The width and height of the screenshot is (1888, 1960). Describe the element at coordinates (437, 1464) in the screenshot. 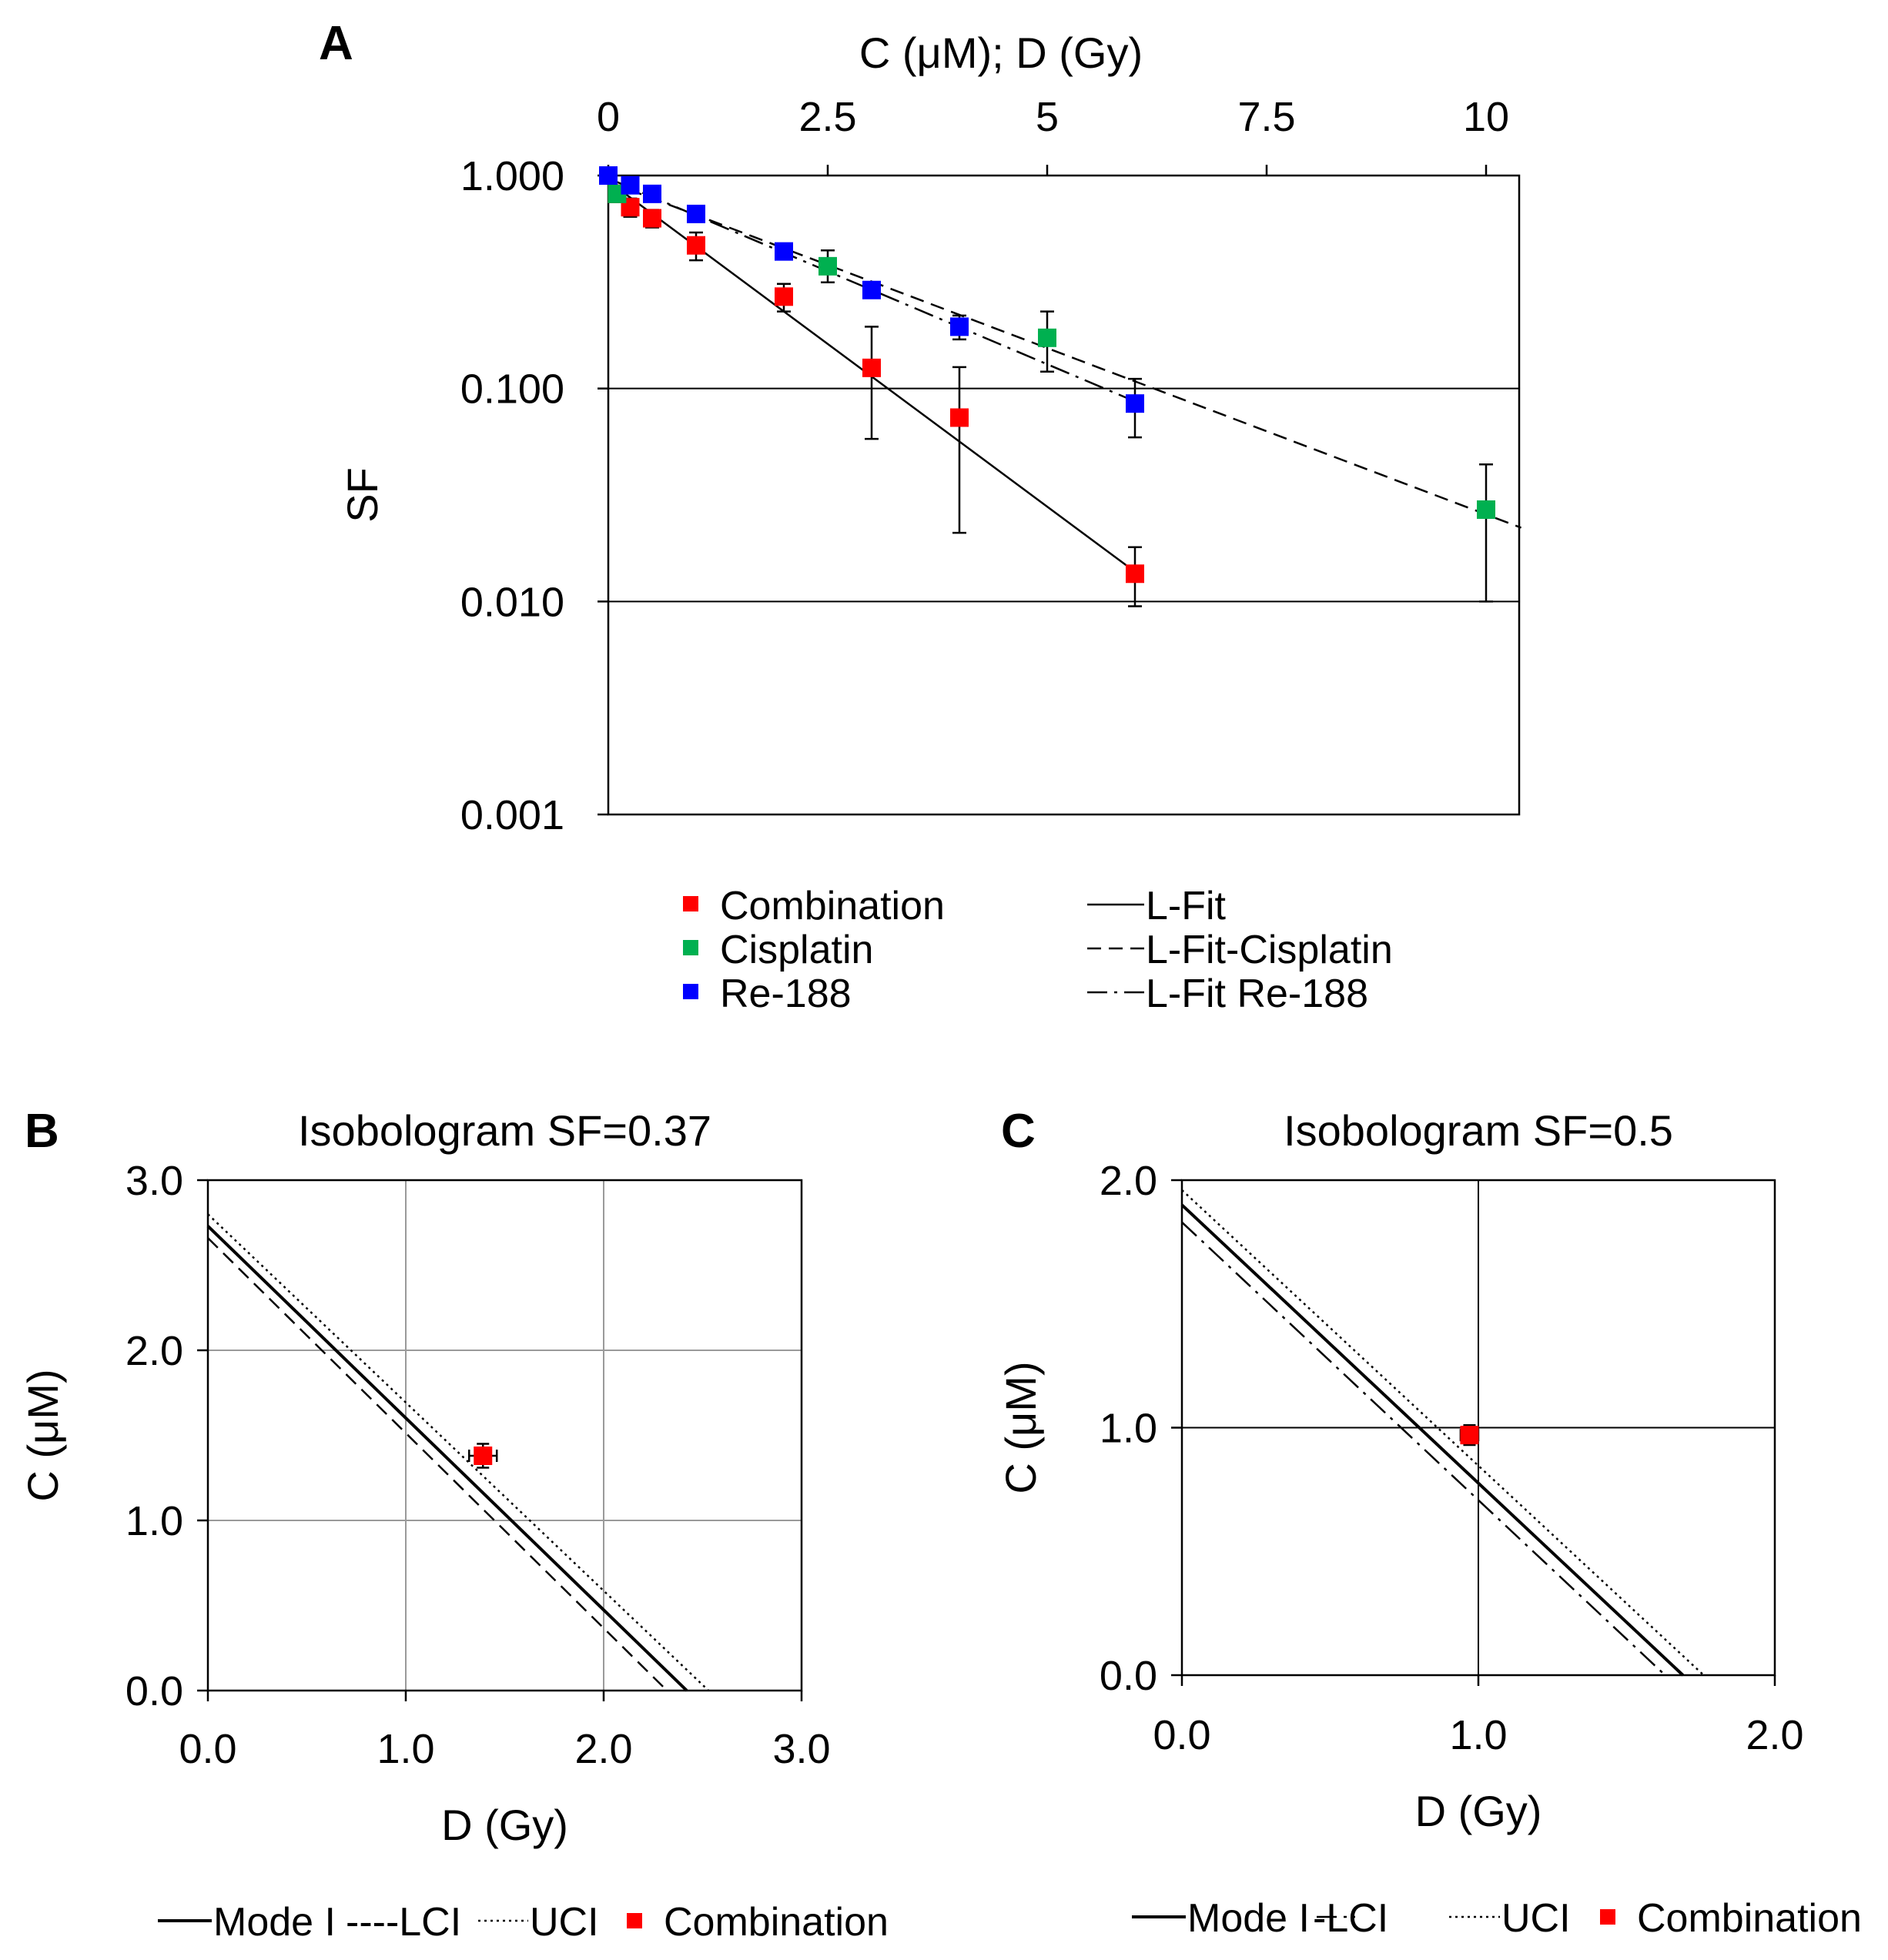

I see `isobole-lci-b` at that location.